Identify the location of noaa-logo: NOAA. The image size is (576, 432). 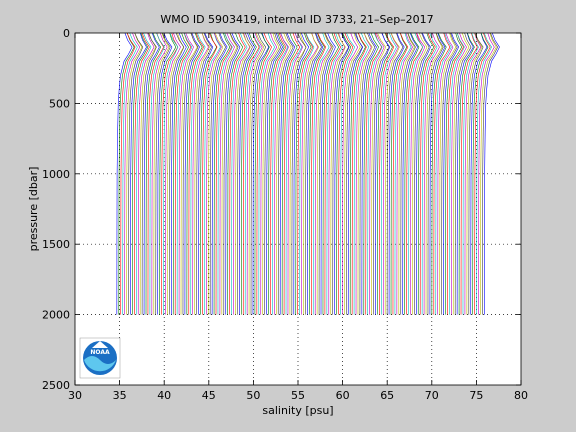
(100, 358).